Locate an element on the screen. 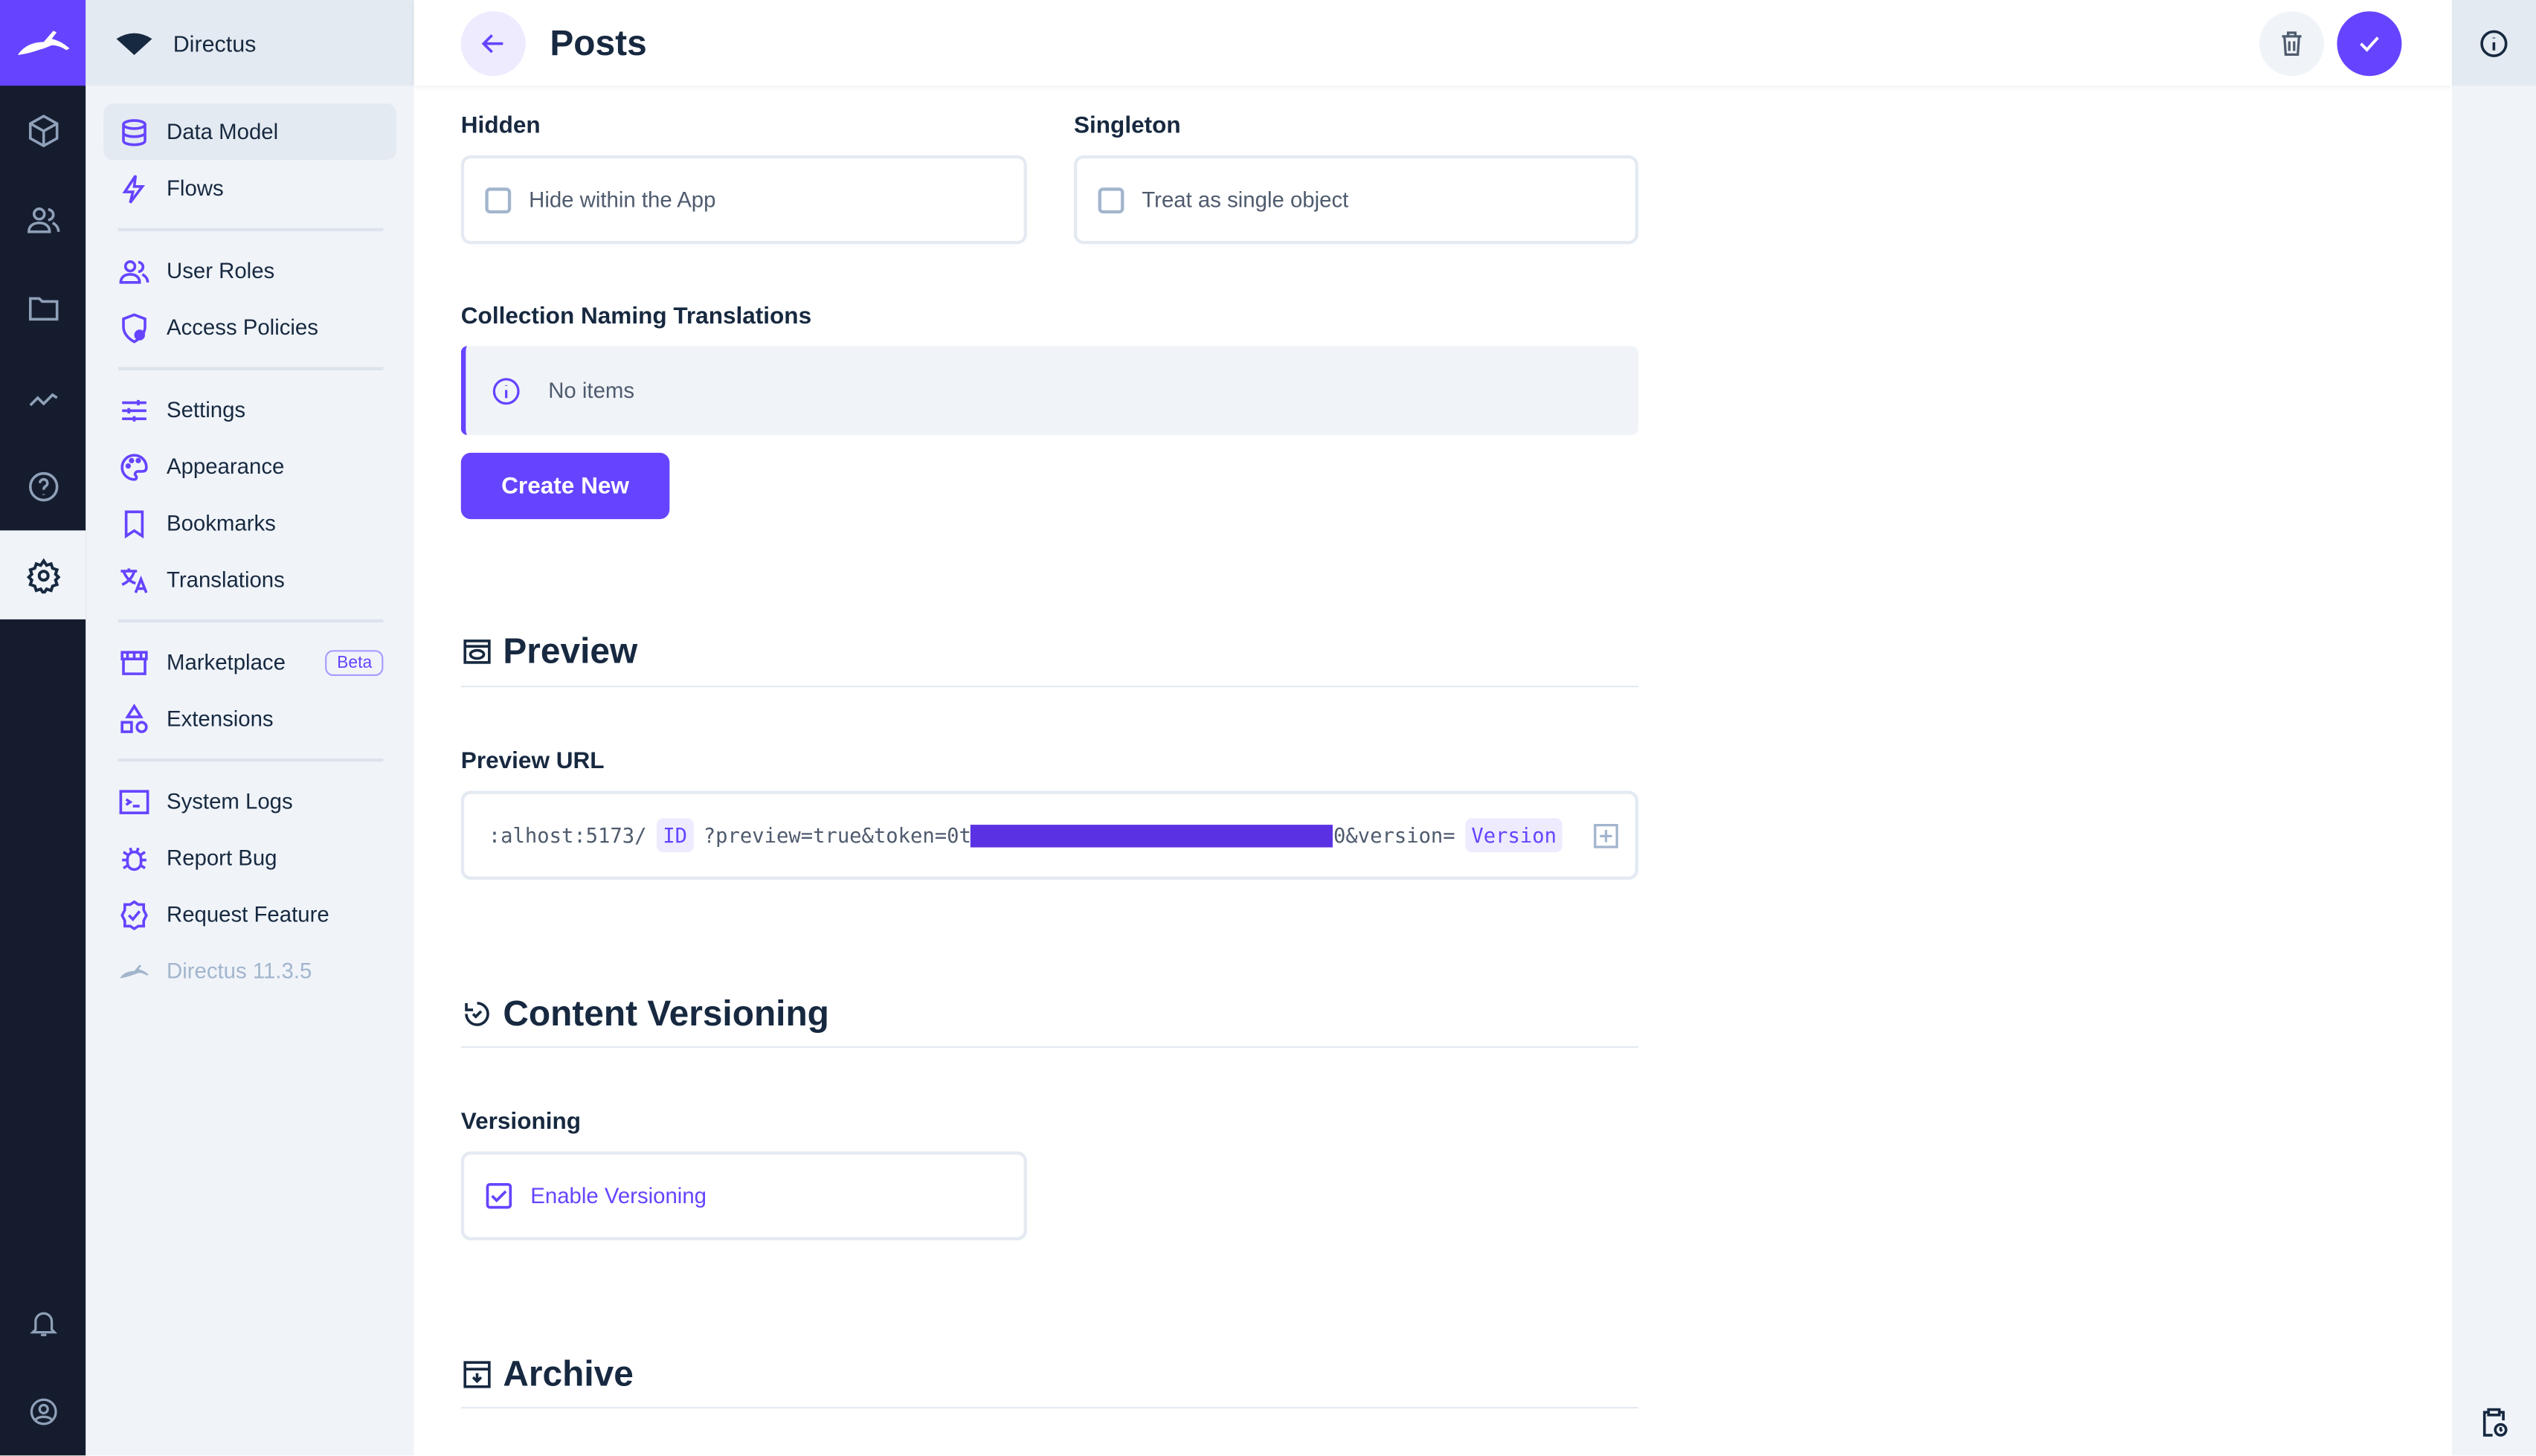 This screenshot has height=1456, width=2536. beta-badge: Beta is located at coordinates (354, 662).